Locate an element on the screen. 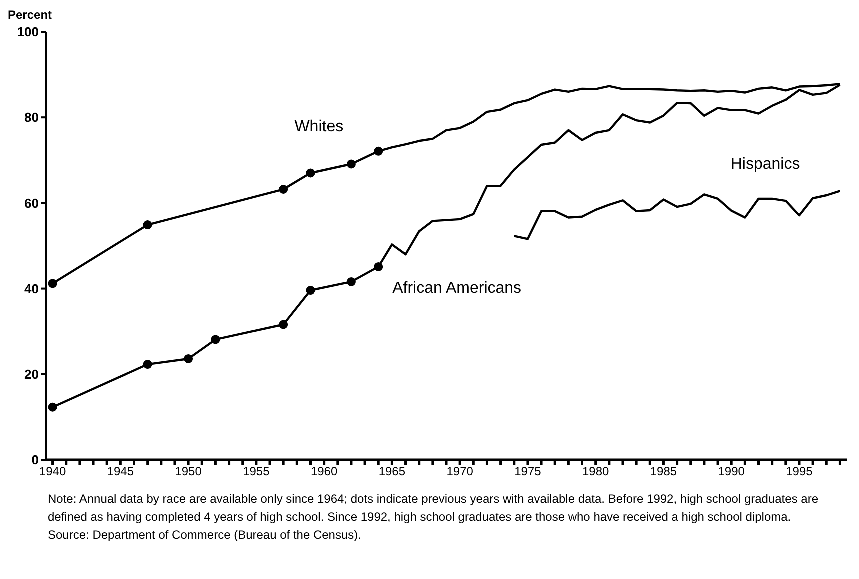 The width and height of the screenshot is (859, 579). x-tick-label: 1980 is located at coordinates (596, 471).